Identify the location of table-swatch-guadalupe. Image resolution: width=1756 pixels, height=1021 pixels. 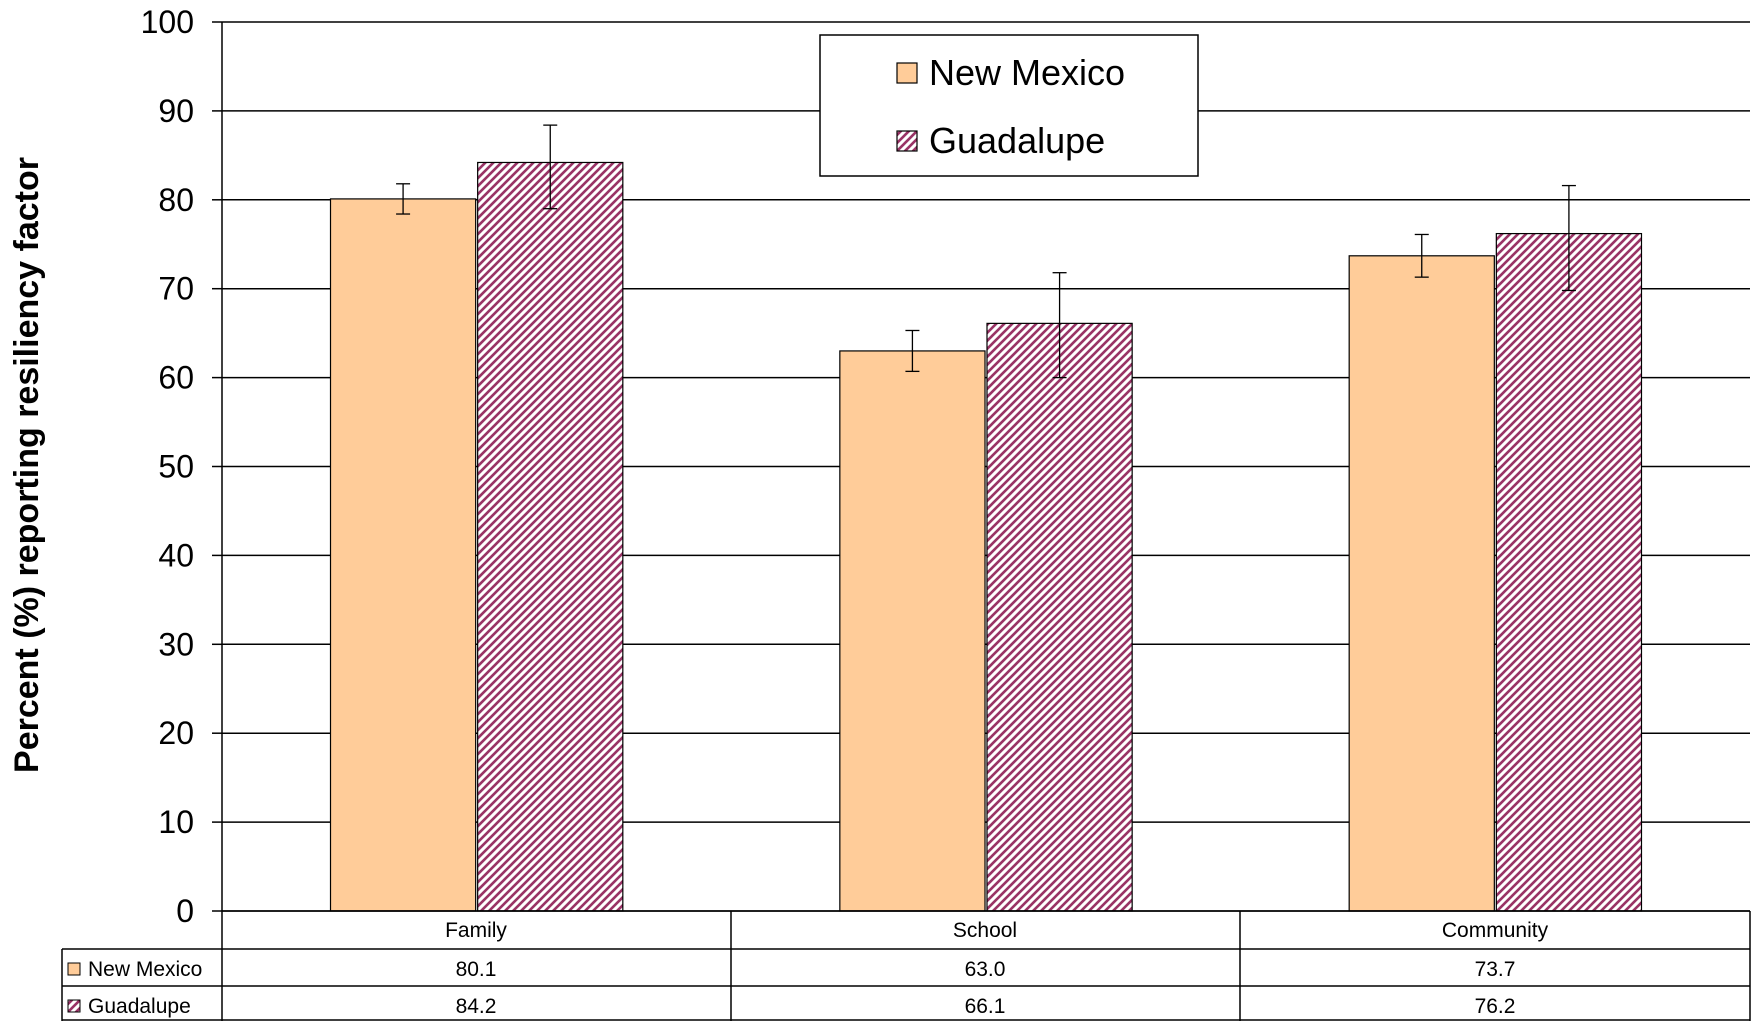
(74, 1006).